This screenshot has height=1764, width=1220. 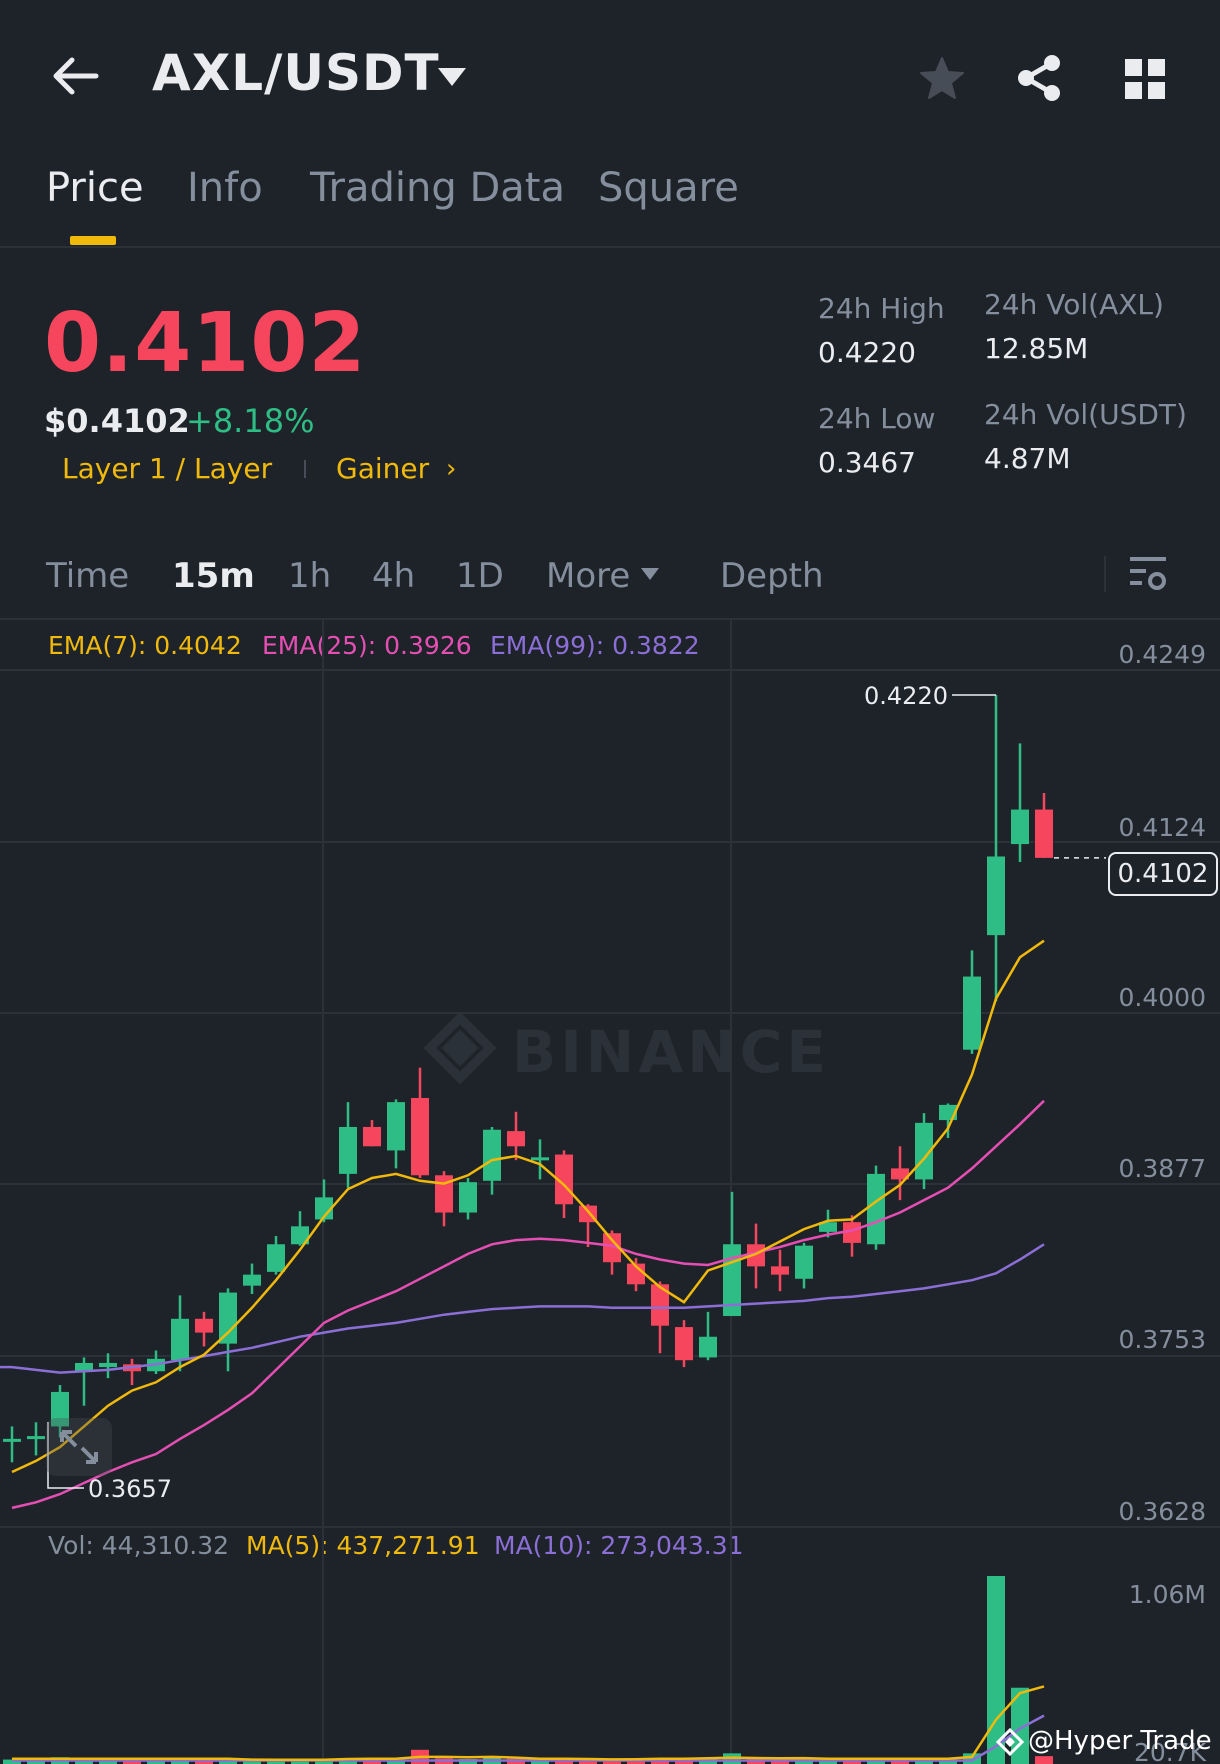 I want to click on price-tick: 0.4249, so click(x=1162, y=654).